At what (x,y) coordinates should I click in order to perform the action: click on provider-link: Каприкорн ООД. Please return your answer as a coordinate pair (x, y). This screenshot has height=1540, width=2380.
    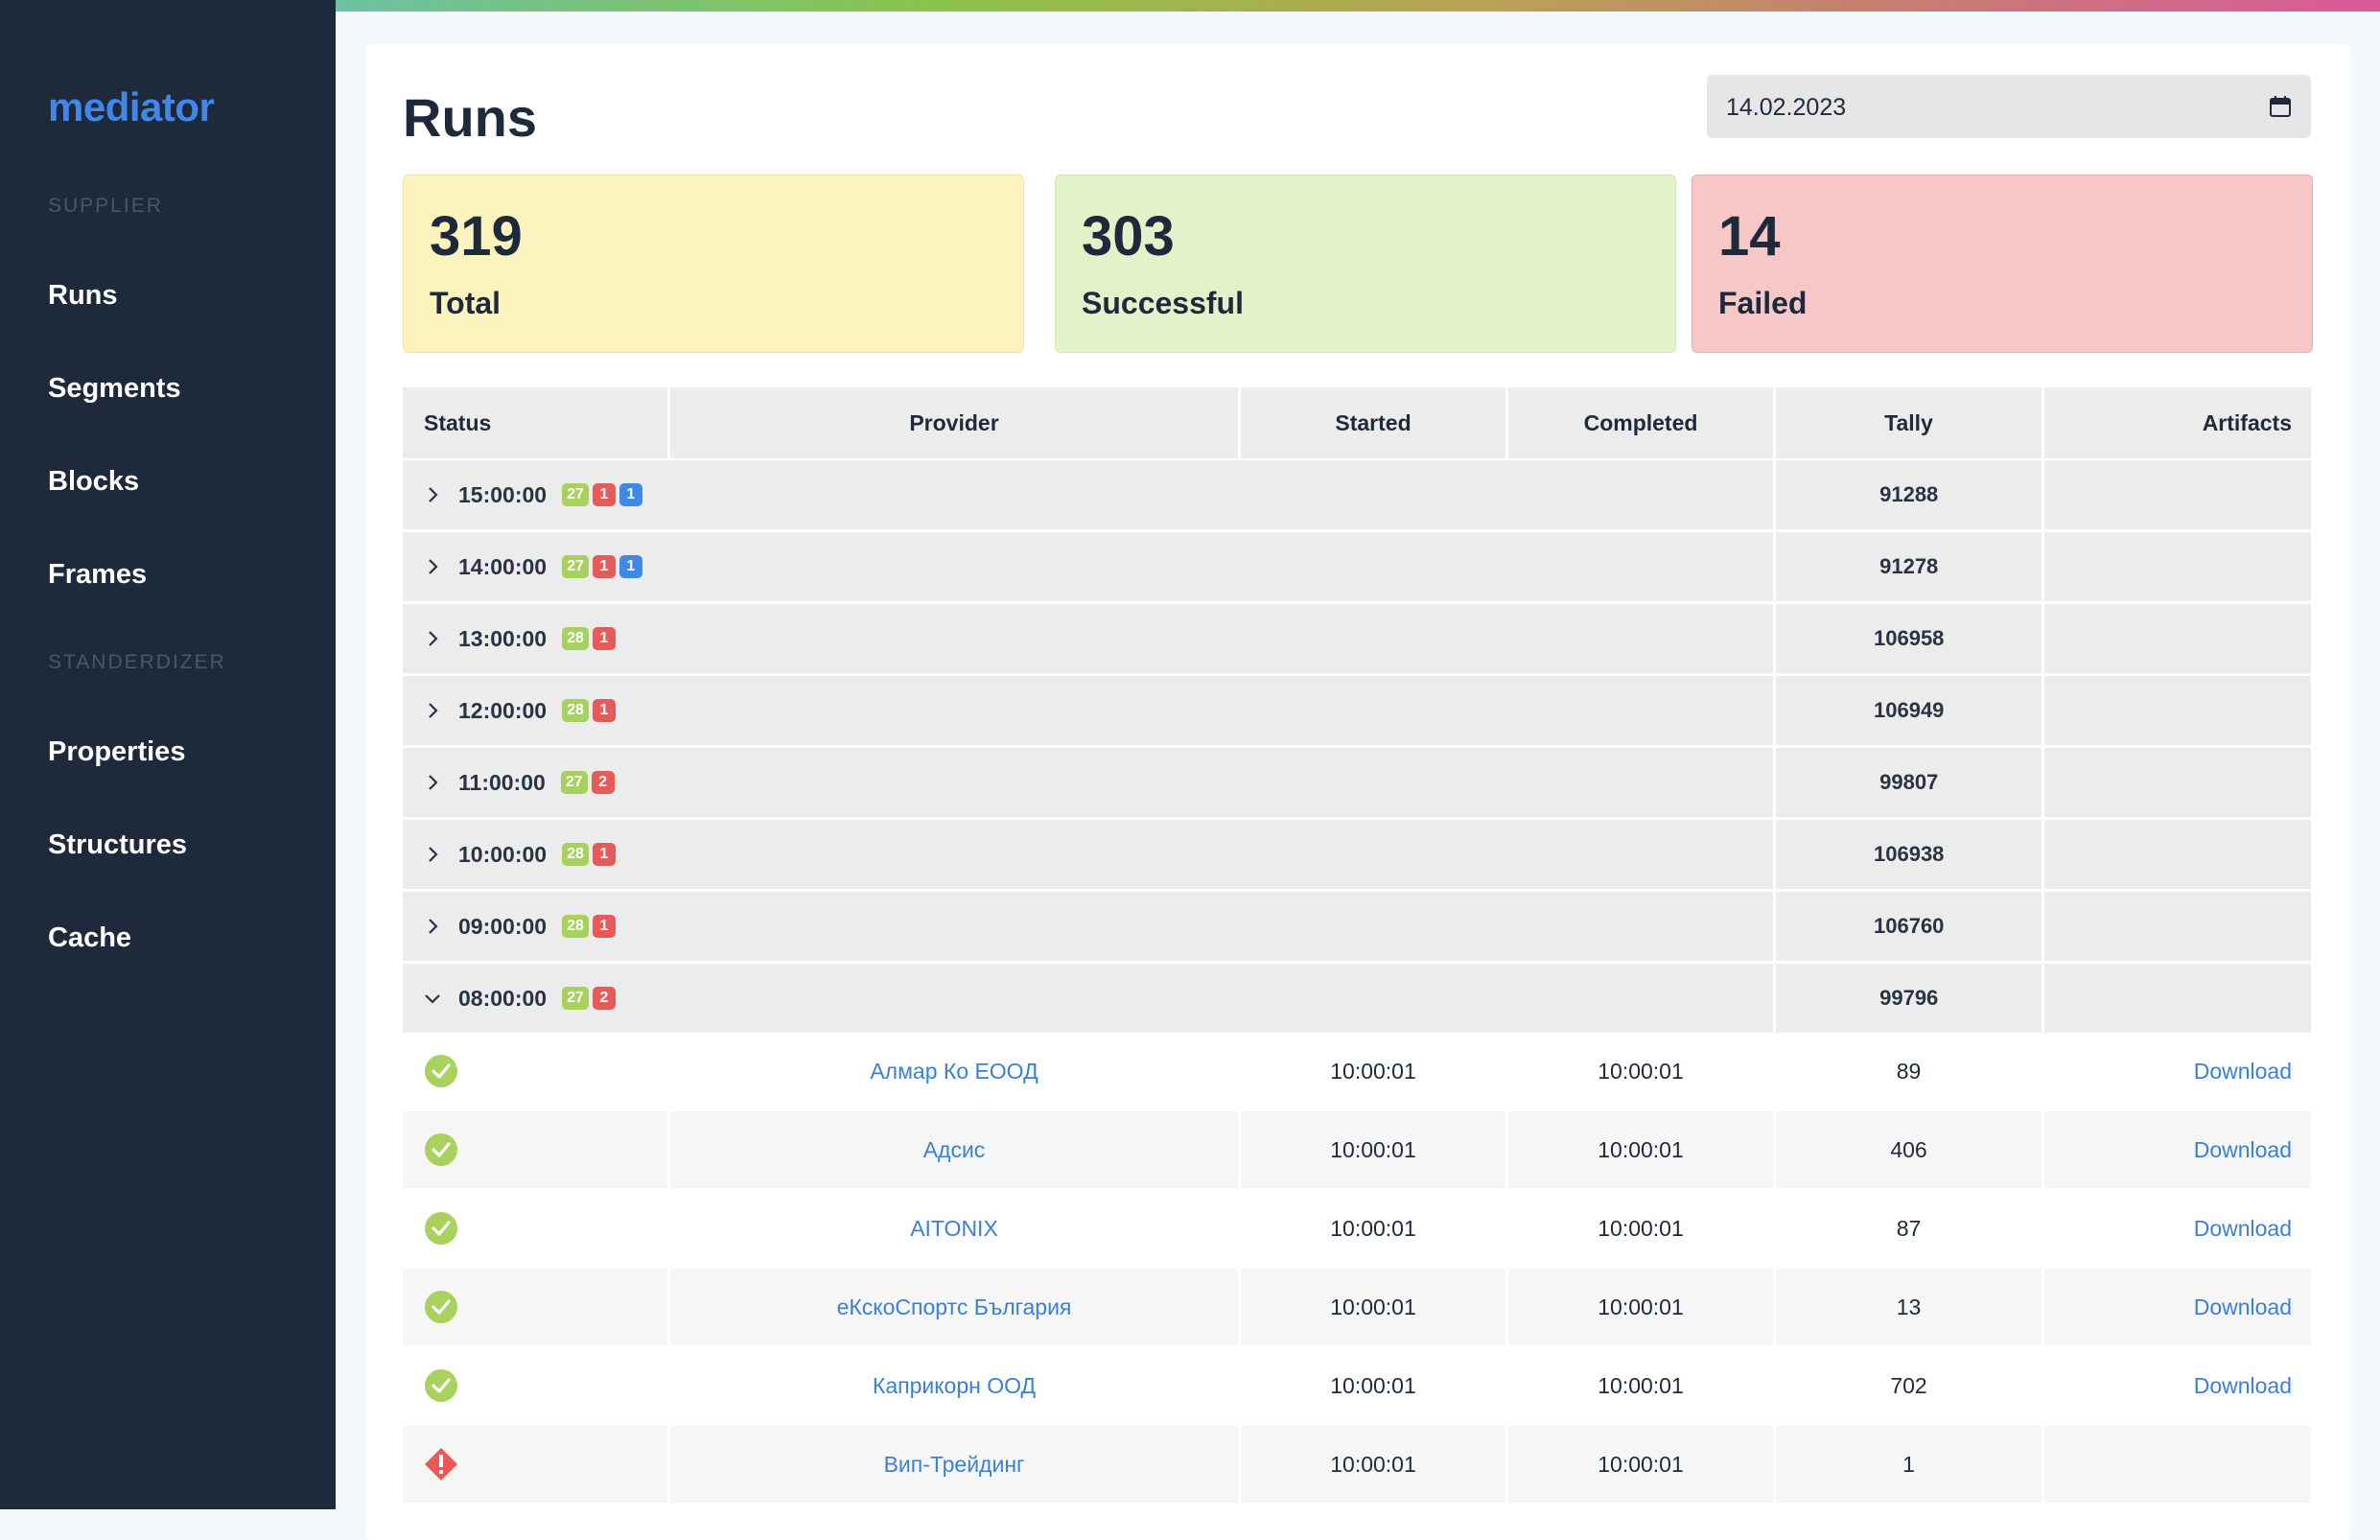
    Looking at the image, I should click on (954, 1385).